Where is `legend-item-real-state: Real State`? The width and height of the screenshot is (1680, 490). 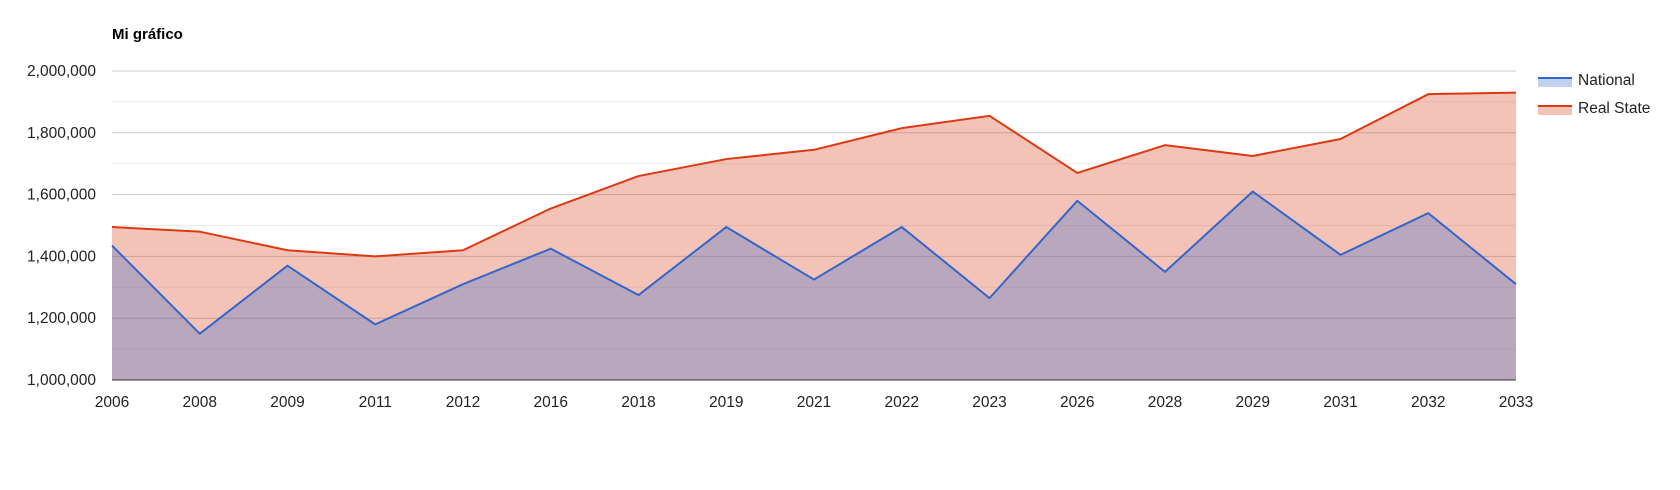 legend-item-real-state: Real State is located at coordinates (1594, 108).